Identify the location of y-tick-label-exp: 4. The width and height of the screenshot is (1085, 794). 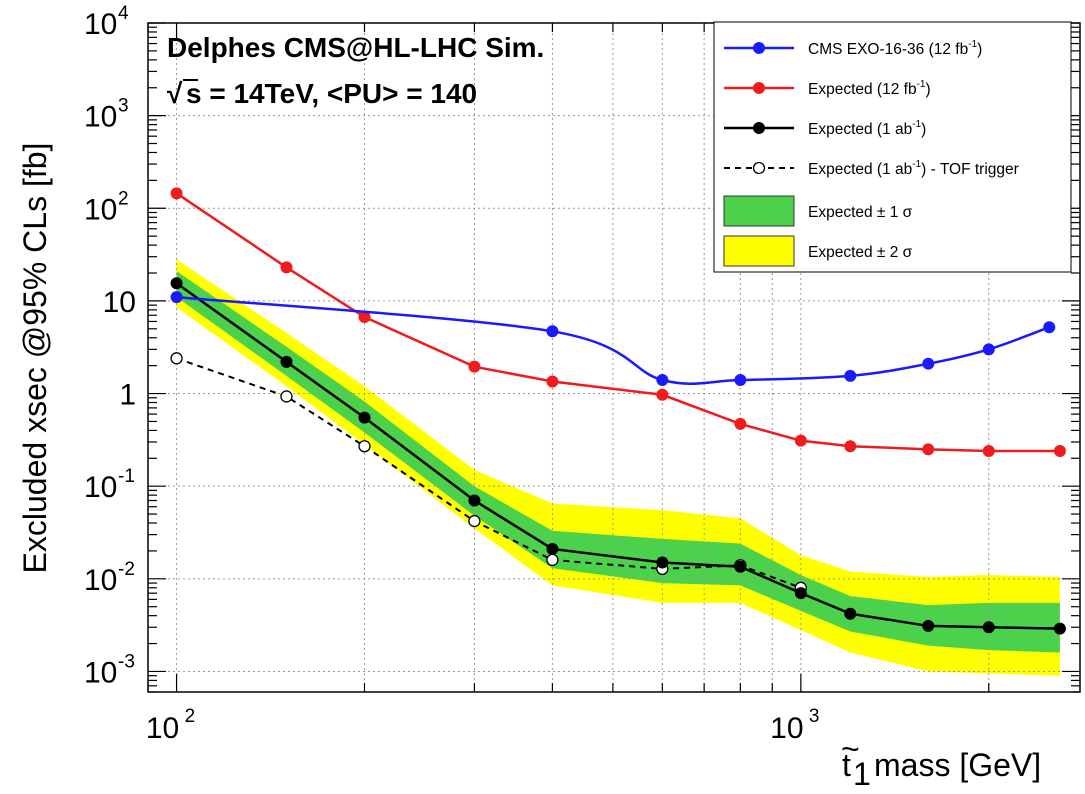
(123, 13).